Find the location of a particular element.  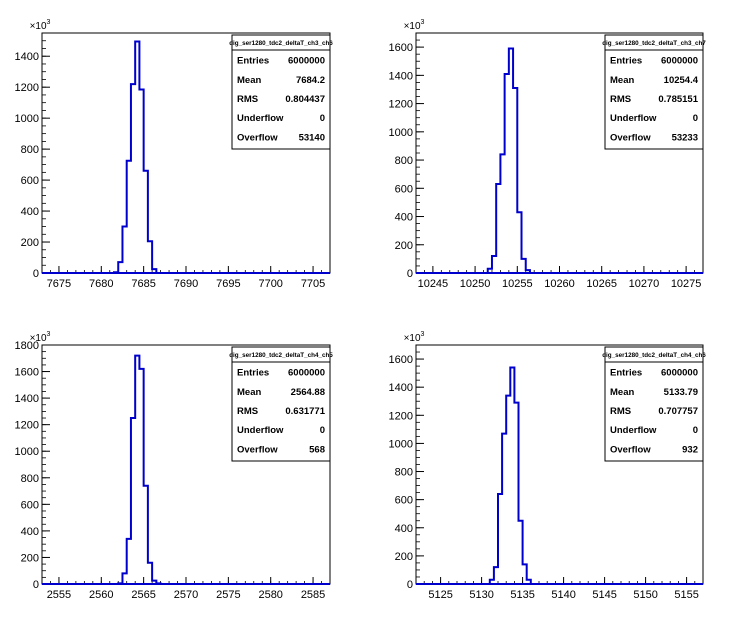

stats-row-value: 0.785151 is located at coordinates (678, 99).